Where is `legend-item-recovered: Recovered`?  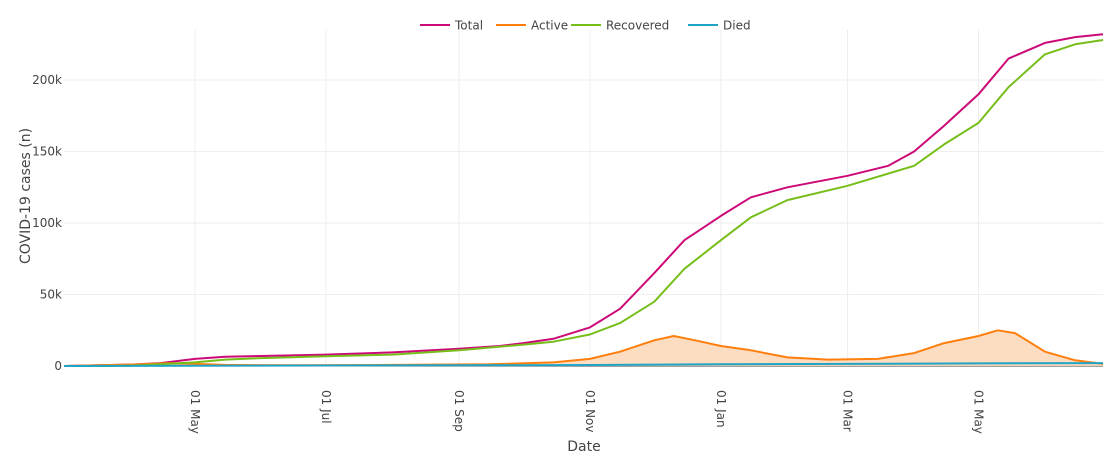
legend-item-recovered: Recovered is located at coordinates (620, 26).